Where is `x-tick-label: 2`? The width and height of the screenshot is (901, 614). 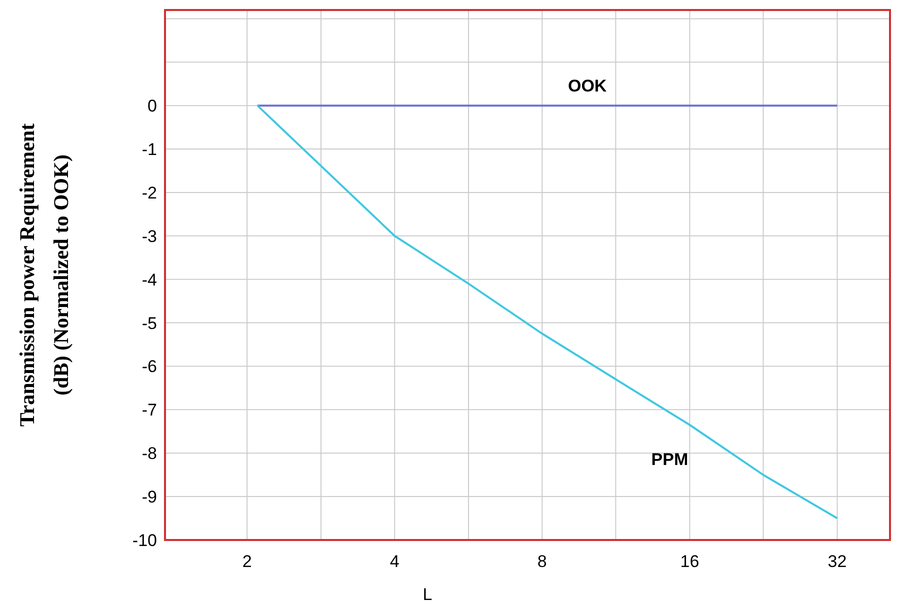 x-tick-label: 2 is located at coordinates (247, 561).